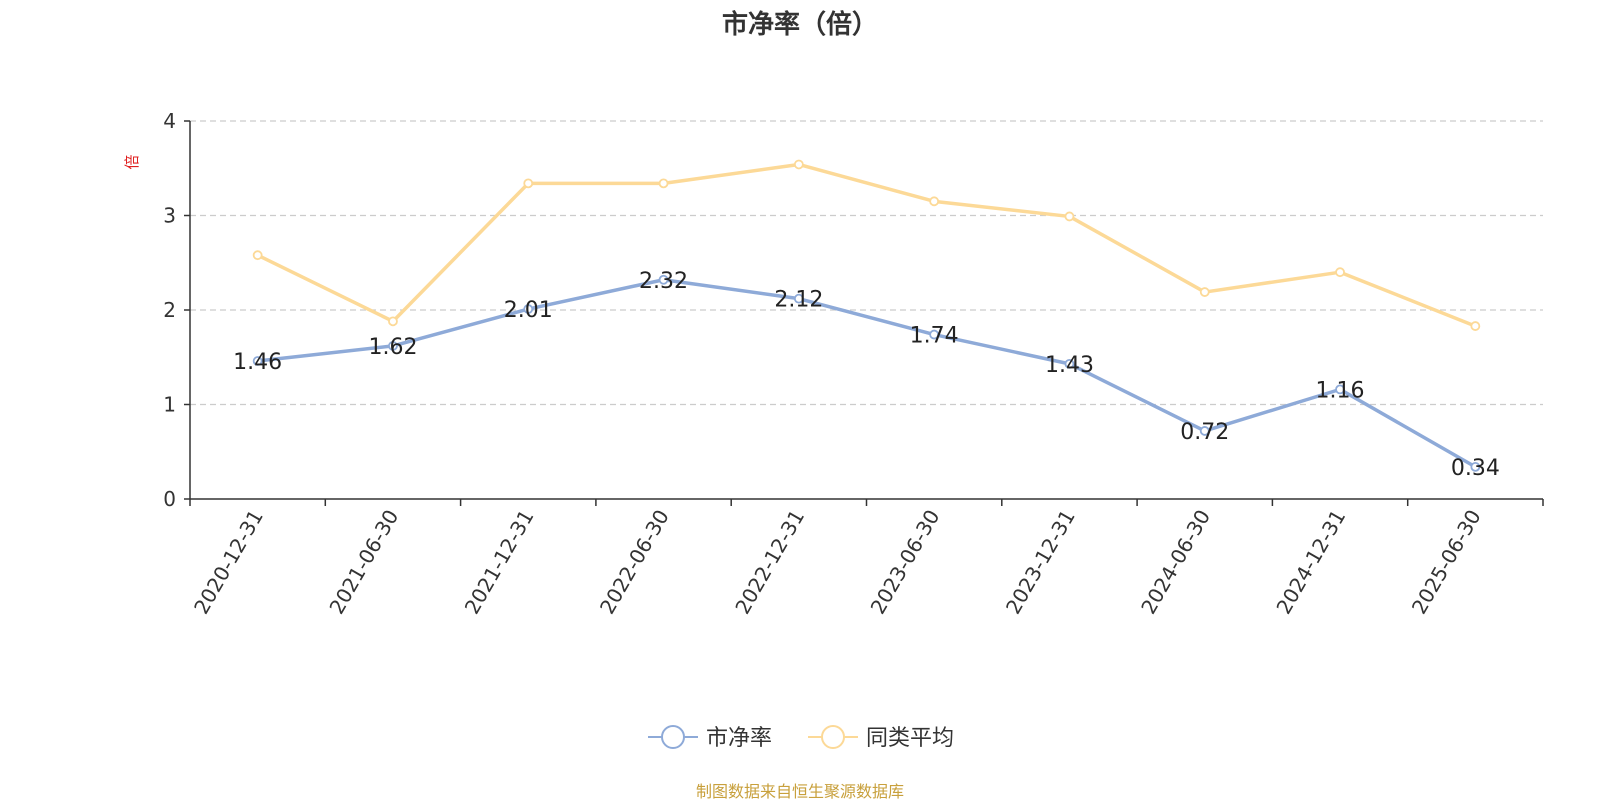  I want to click on data-label: 1.46, so click(257, 362).